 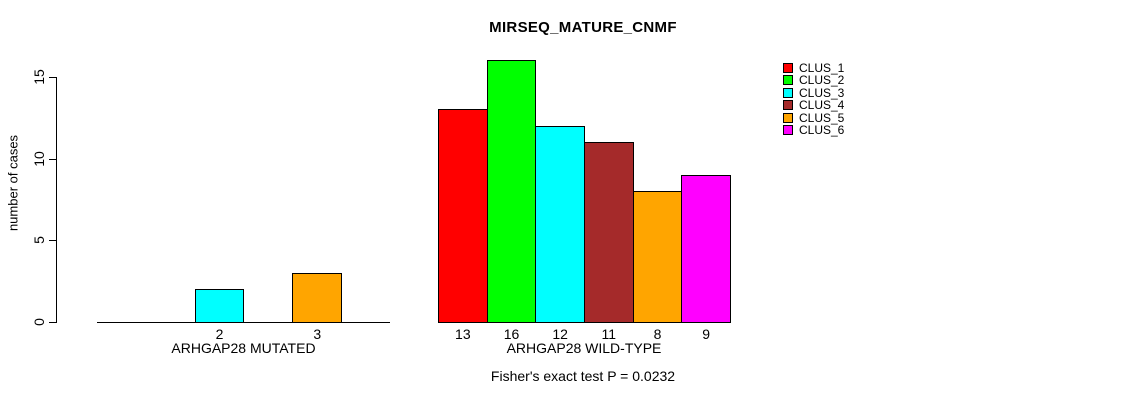 I want to click on y-tick-label: 0, so click(x=39, y=322).